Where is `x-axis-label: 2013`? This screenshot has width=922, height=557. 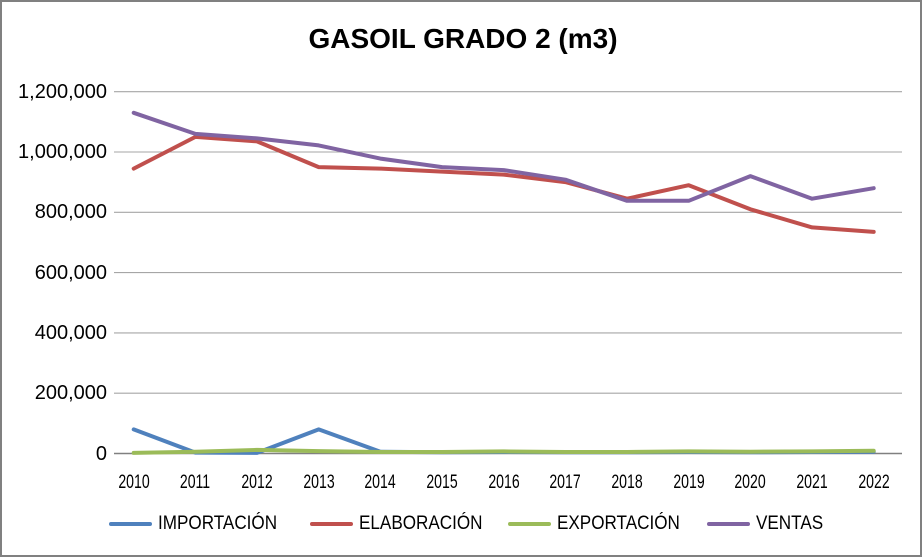 x-axis-label: 2013 is located at coordinates (319, 482).